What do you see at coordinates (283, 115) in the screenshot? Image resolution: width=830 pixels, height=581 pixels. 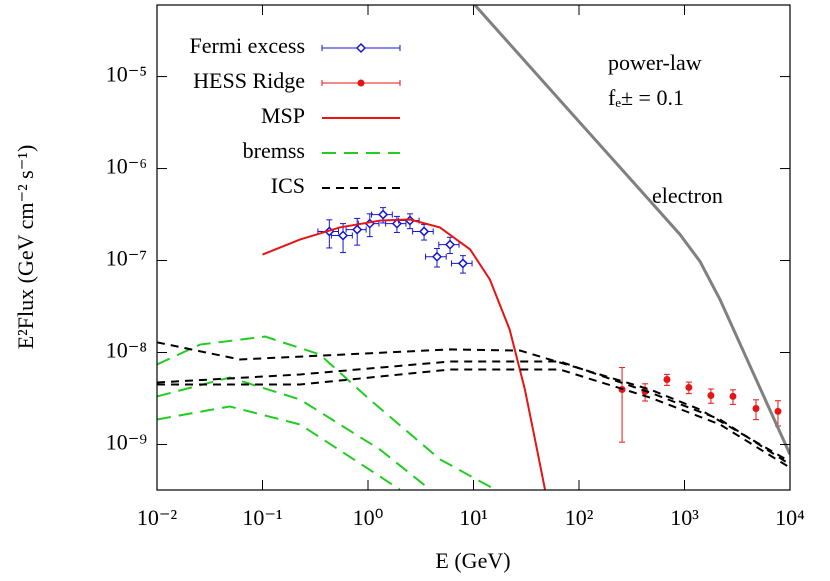 I see `legend-label: MSP` at bounding box center [283, 115].